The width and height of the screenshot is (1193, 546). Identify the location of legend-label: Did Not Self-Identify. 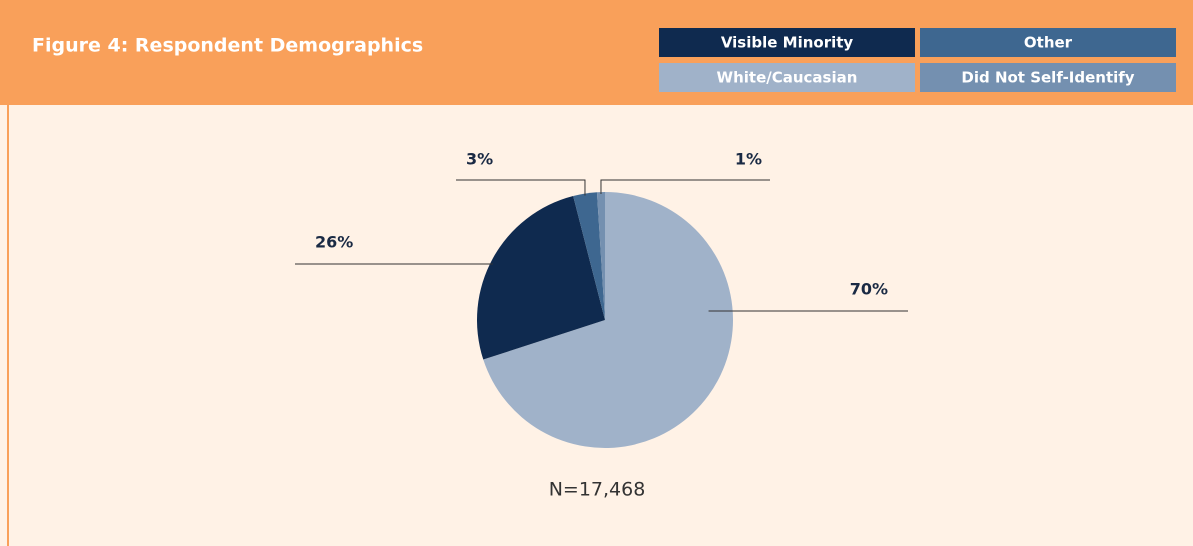
(1047, 78).